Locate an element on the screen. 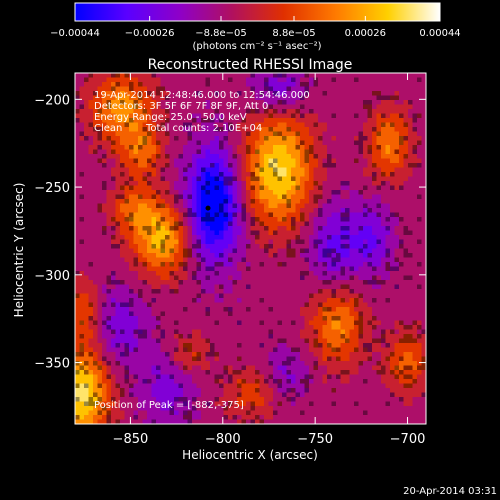 The width and height of the screenshot is (500, 500). colorbar-tick-label: 0.00044 is located at coordinates (439, 33).